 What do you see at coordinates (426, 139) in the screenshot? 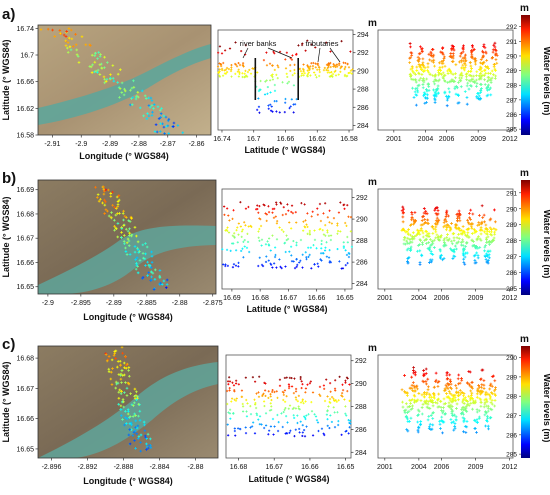
I see `x-tick-label: 2004` at bounding box center [426, 139].